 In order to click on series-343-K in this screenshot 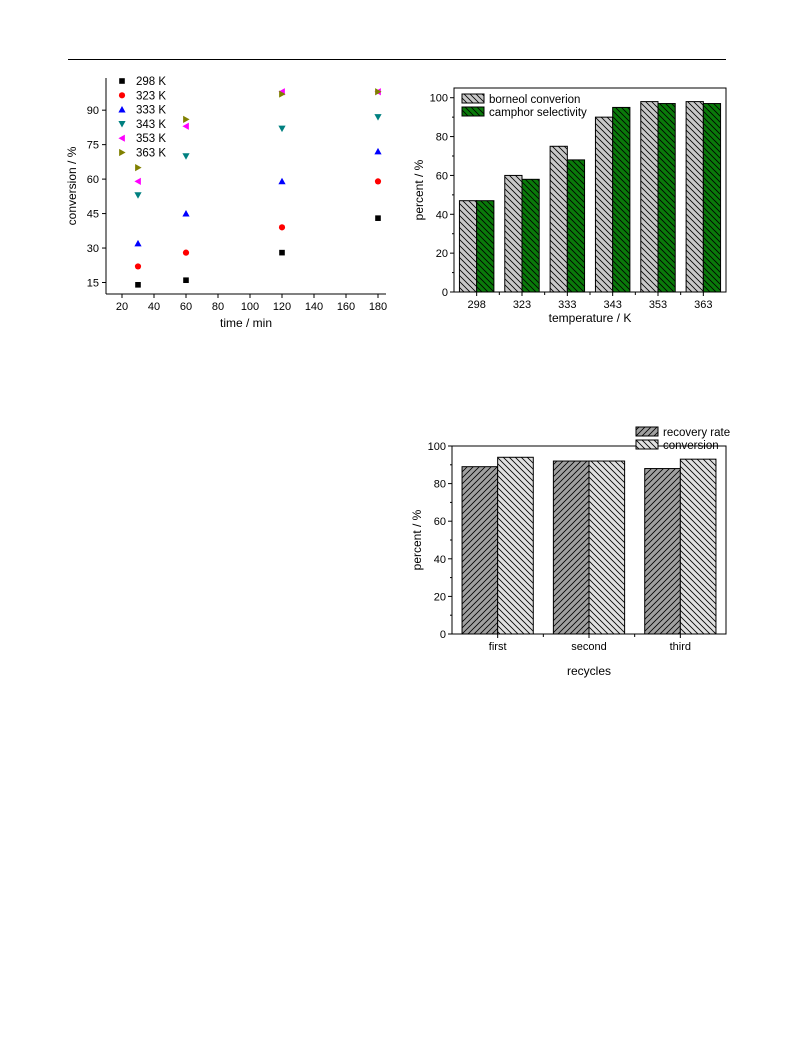, I will do `click(258, 156)`.